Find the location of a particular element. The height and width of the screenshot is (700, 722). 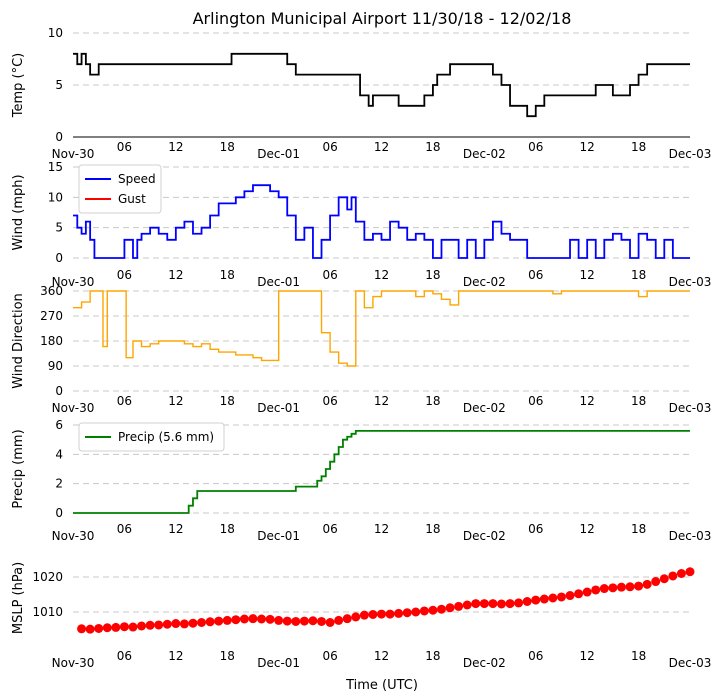

temp-ytick-label: 10 is located at coordinates (55, 33).